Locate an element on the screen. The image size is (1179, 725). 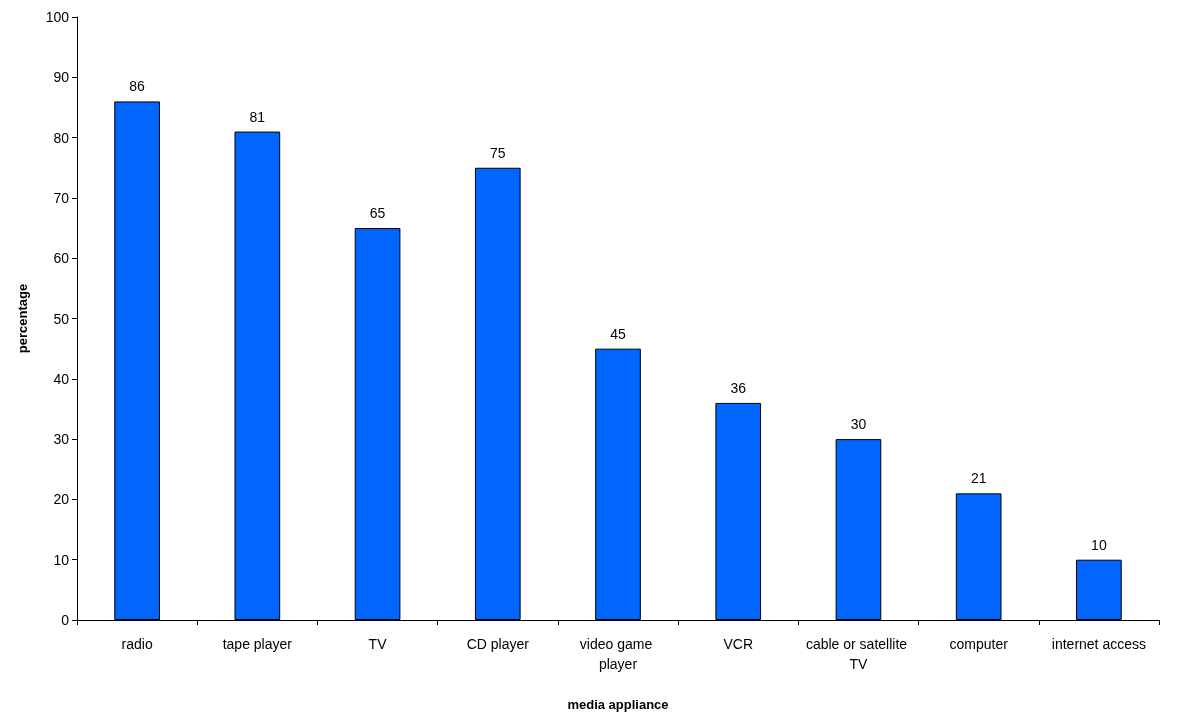
x-tick-label: computer is located at coordinates (979, 644).